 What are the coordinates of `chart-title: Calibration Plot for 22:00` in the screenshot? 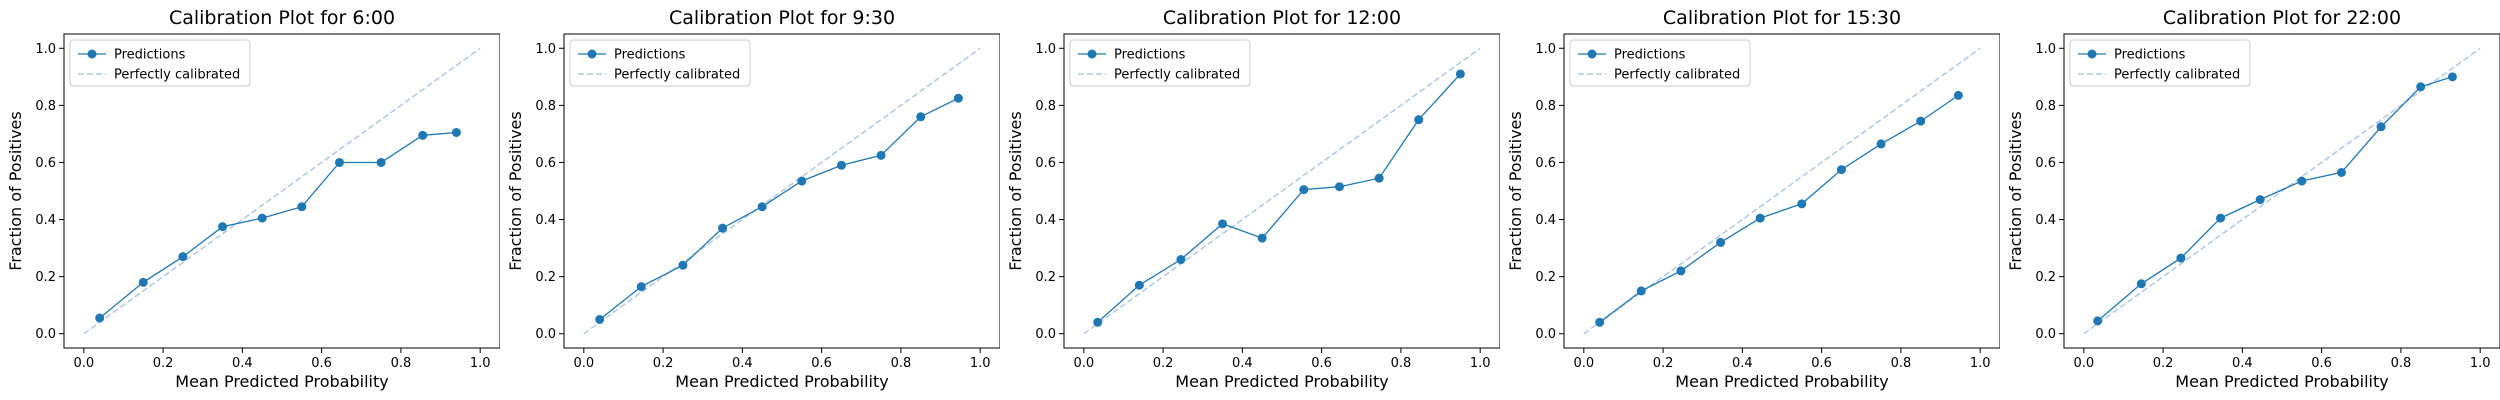 It's located at (2282, 18).